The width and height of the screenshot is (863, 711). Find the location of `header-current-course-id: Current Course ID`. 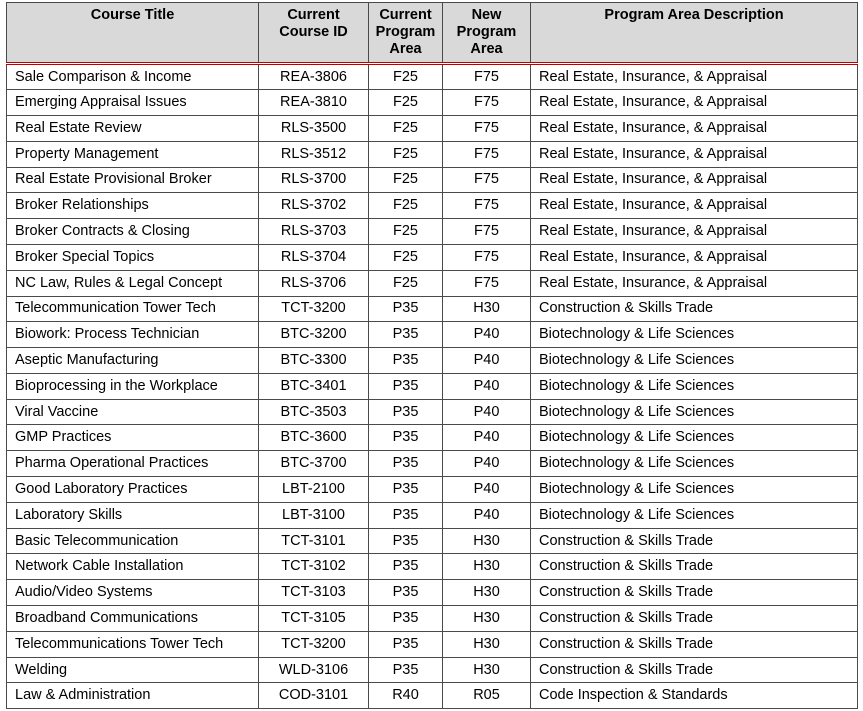

header-current-course-id: Current Course ID is located at coordinates (313, 33).